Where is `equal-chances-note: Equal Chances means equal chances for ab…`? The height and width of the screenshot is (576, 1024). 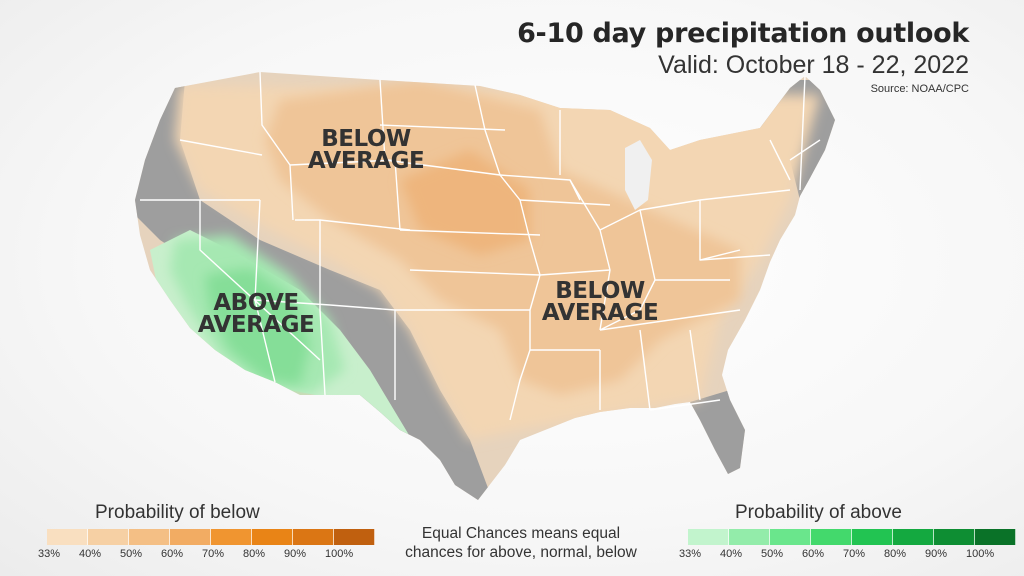
equal-chances-note: Equal Chances means equal chances for ab… is located at coordinates (521, 543).